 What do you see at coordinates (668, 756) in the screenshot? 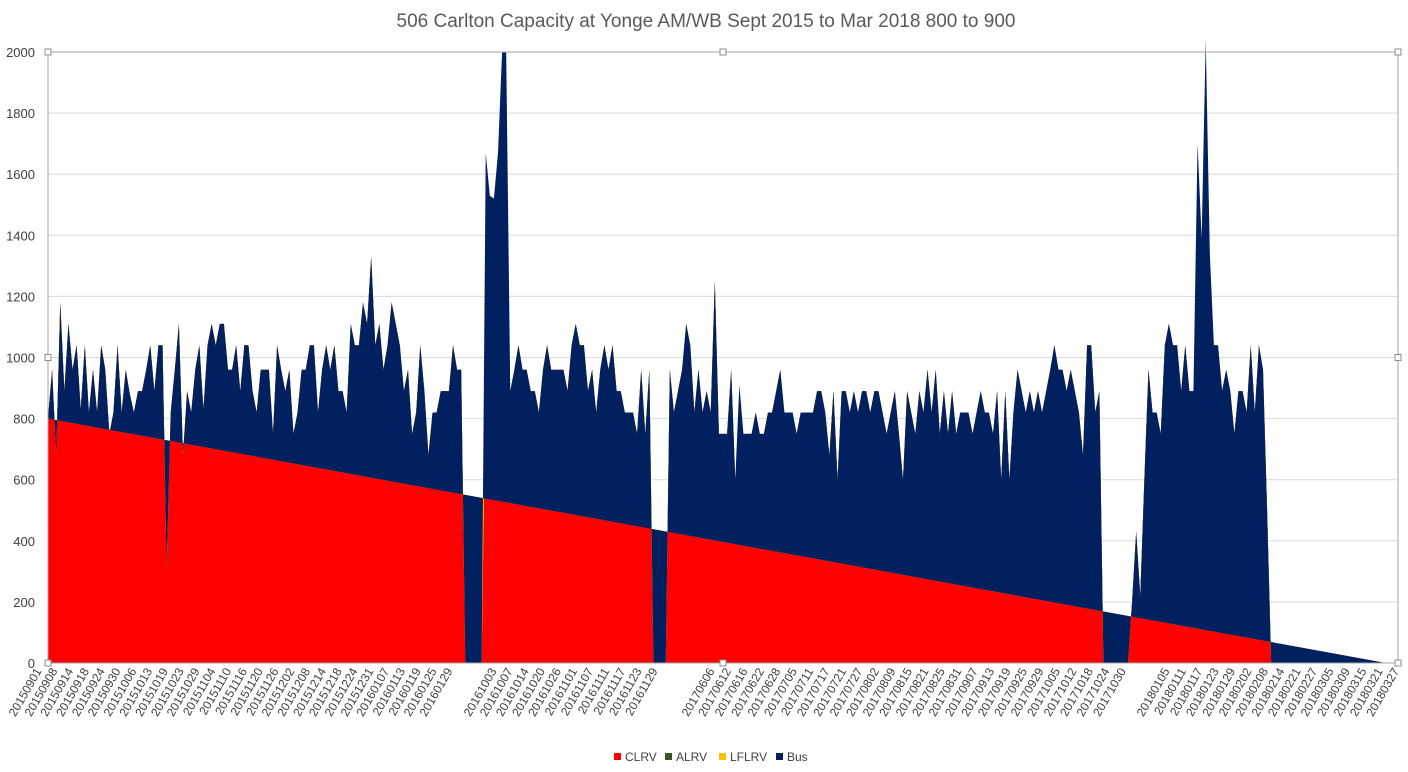
I see `legend-swatch-alrv` at bounding box center [668, 756].